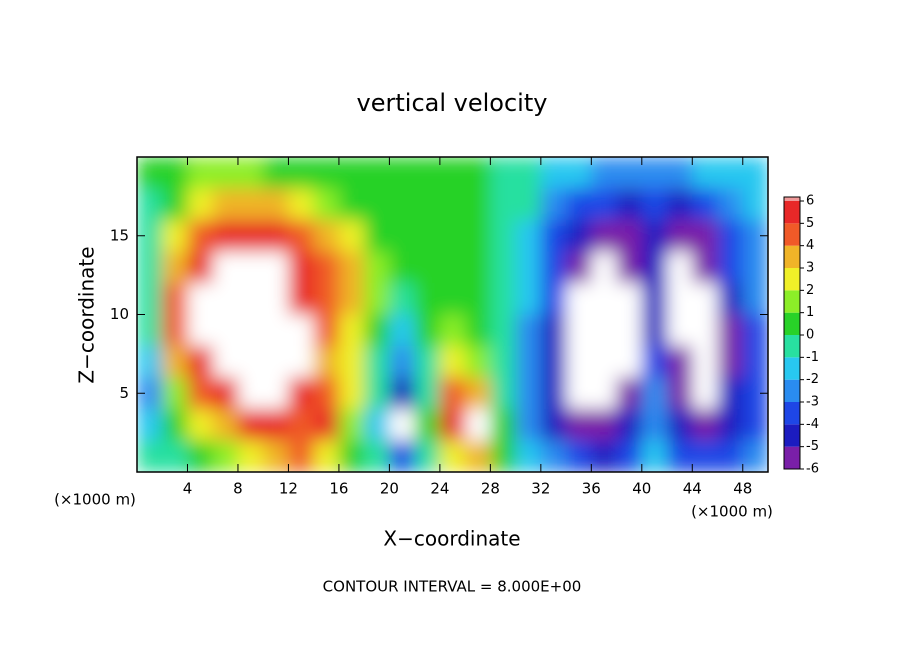 The height and width of the screenshot is (658, 904). Describe the element at coordinates (338, 489) in the screenshot. I see `x-tick-label: 16` at that location.